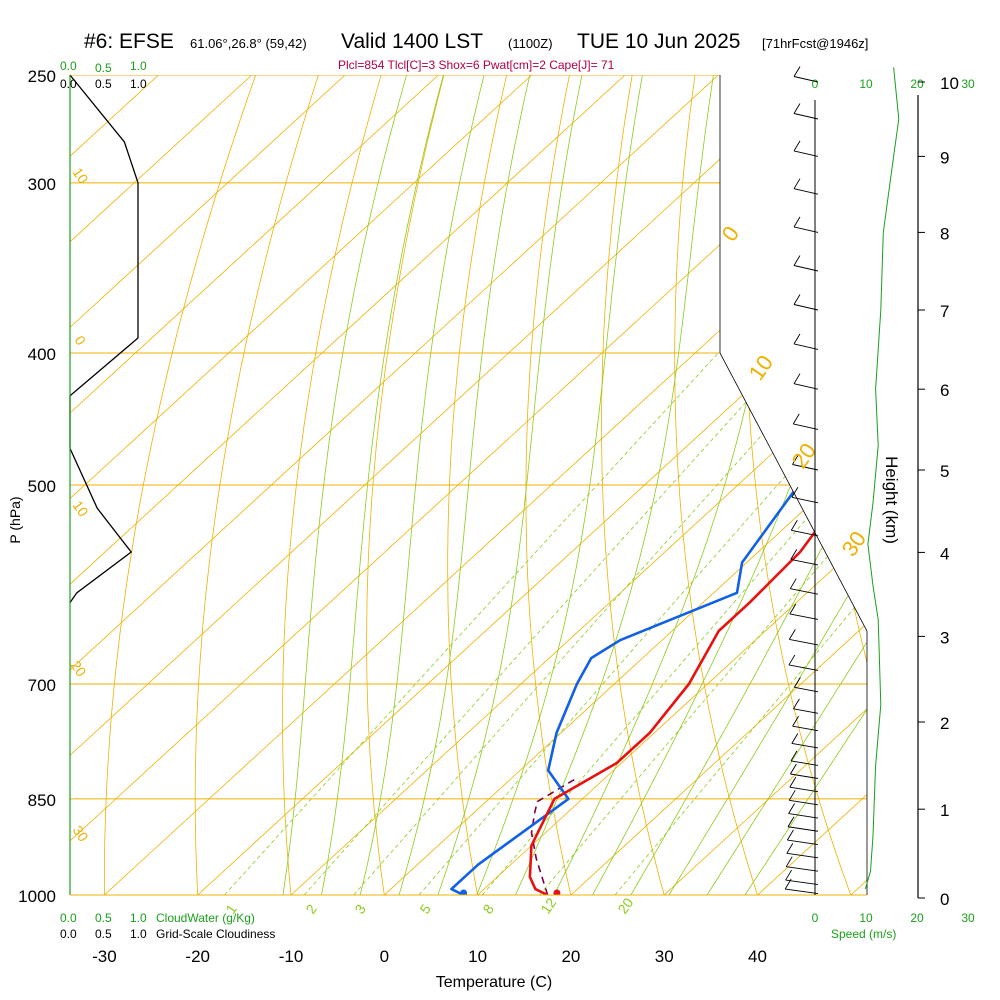 This screenshot has width=1000, height=1000. I want to click on forecast-date: TUE 10 Jun 2025, so click(659, 41).